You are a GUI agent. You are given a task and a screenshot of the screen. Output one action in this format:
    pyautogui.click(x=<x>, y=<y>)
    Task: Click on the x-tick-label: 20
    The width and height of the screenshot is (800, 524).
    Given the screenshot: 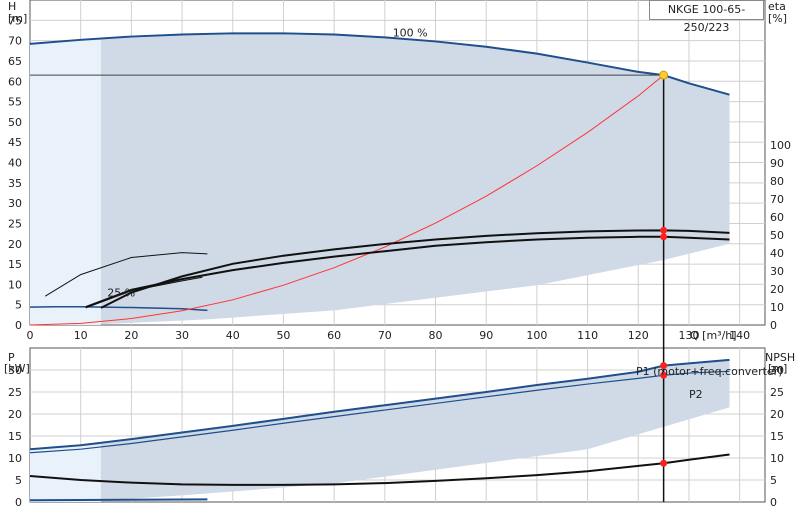 What is the action you would take?
    pyautogui.click(x=131, y=335)
    